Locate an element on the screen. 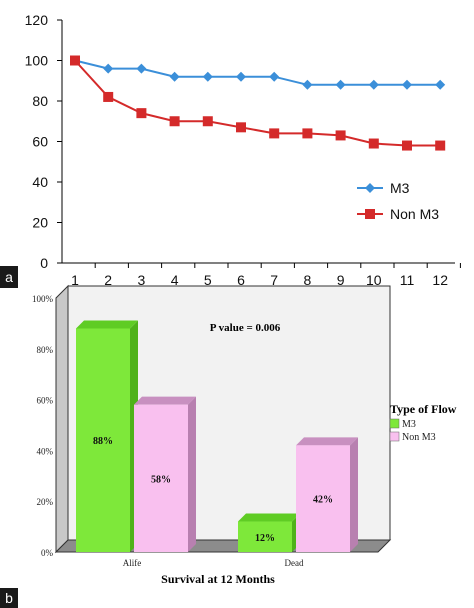 The image size is (474, 608). panel-a-badge-box is located at coordinates (9, 277).